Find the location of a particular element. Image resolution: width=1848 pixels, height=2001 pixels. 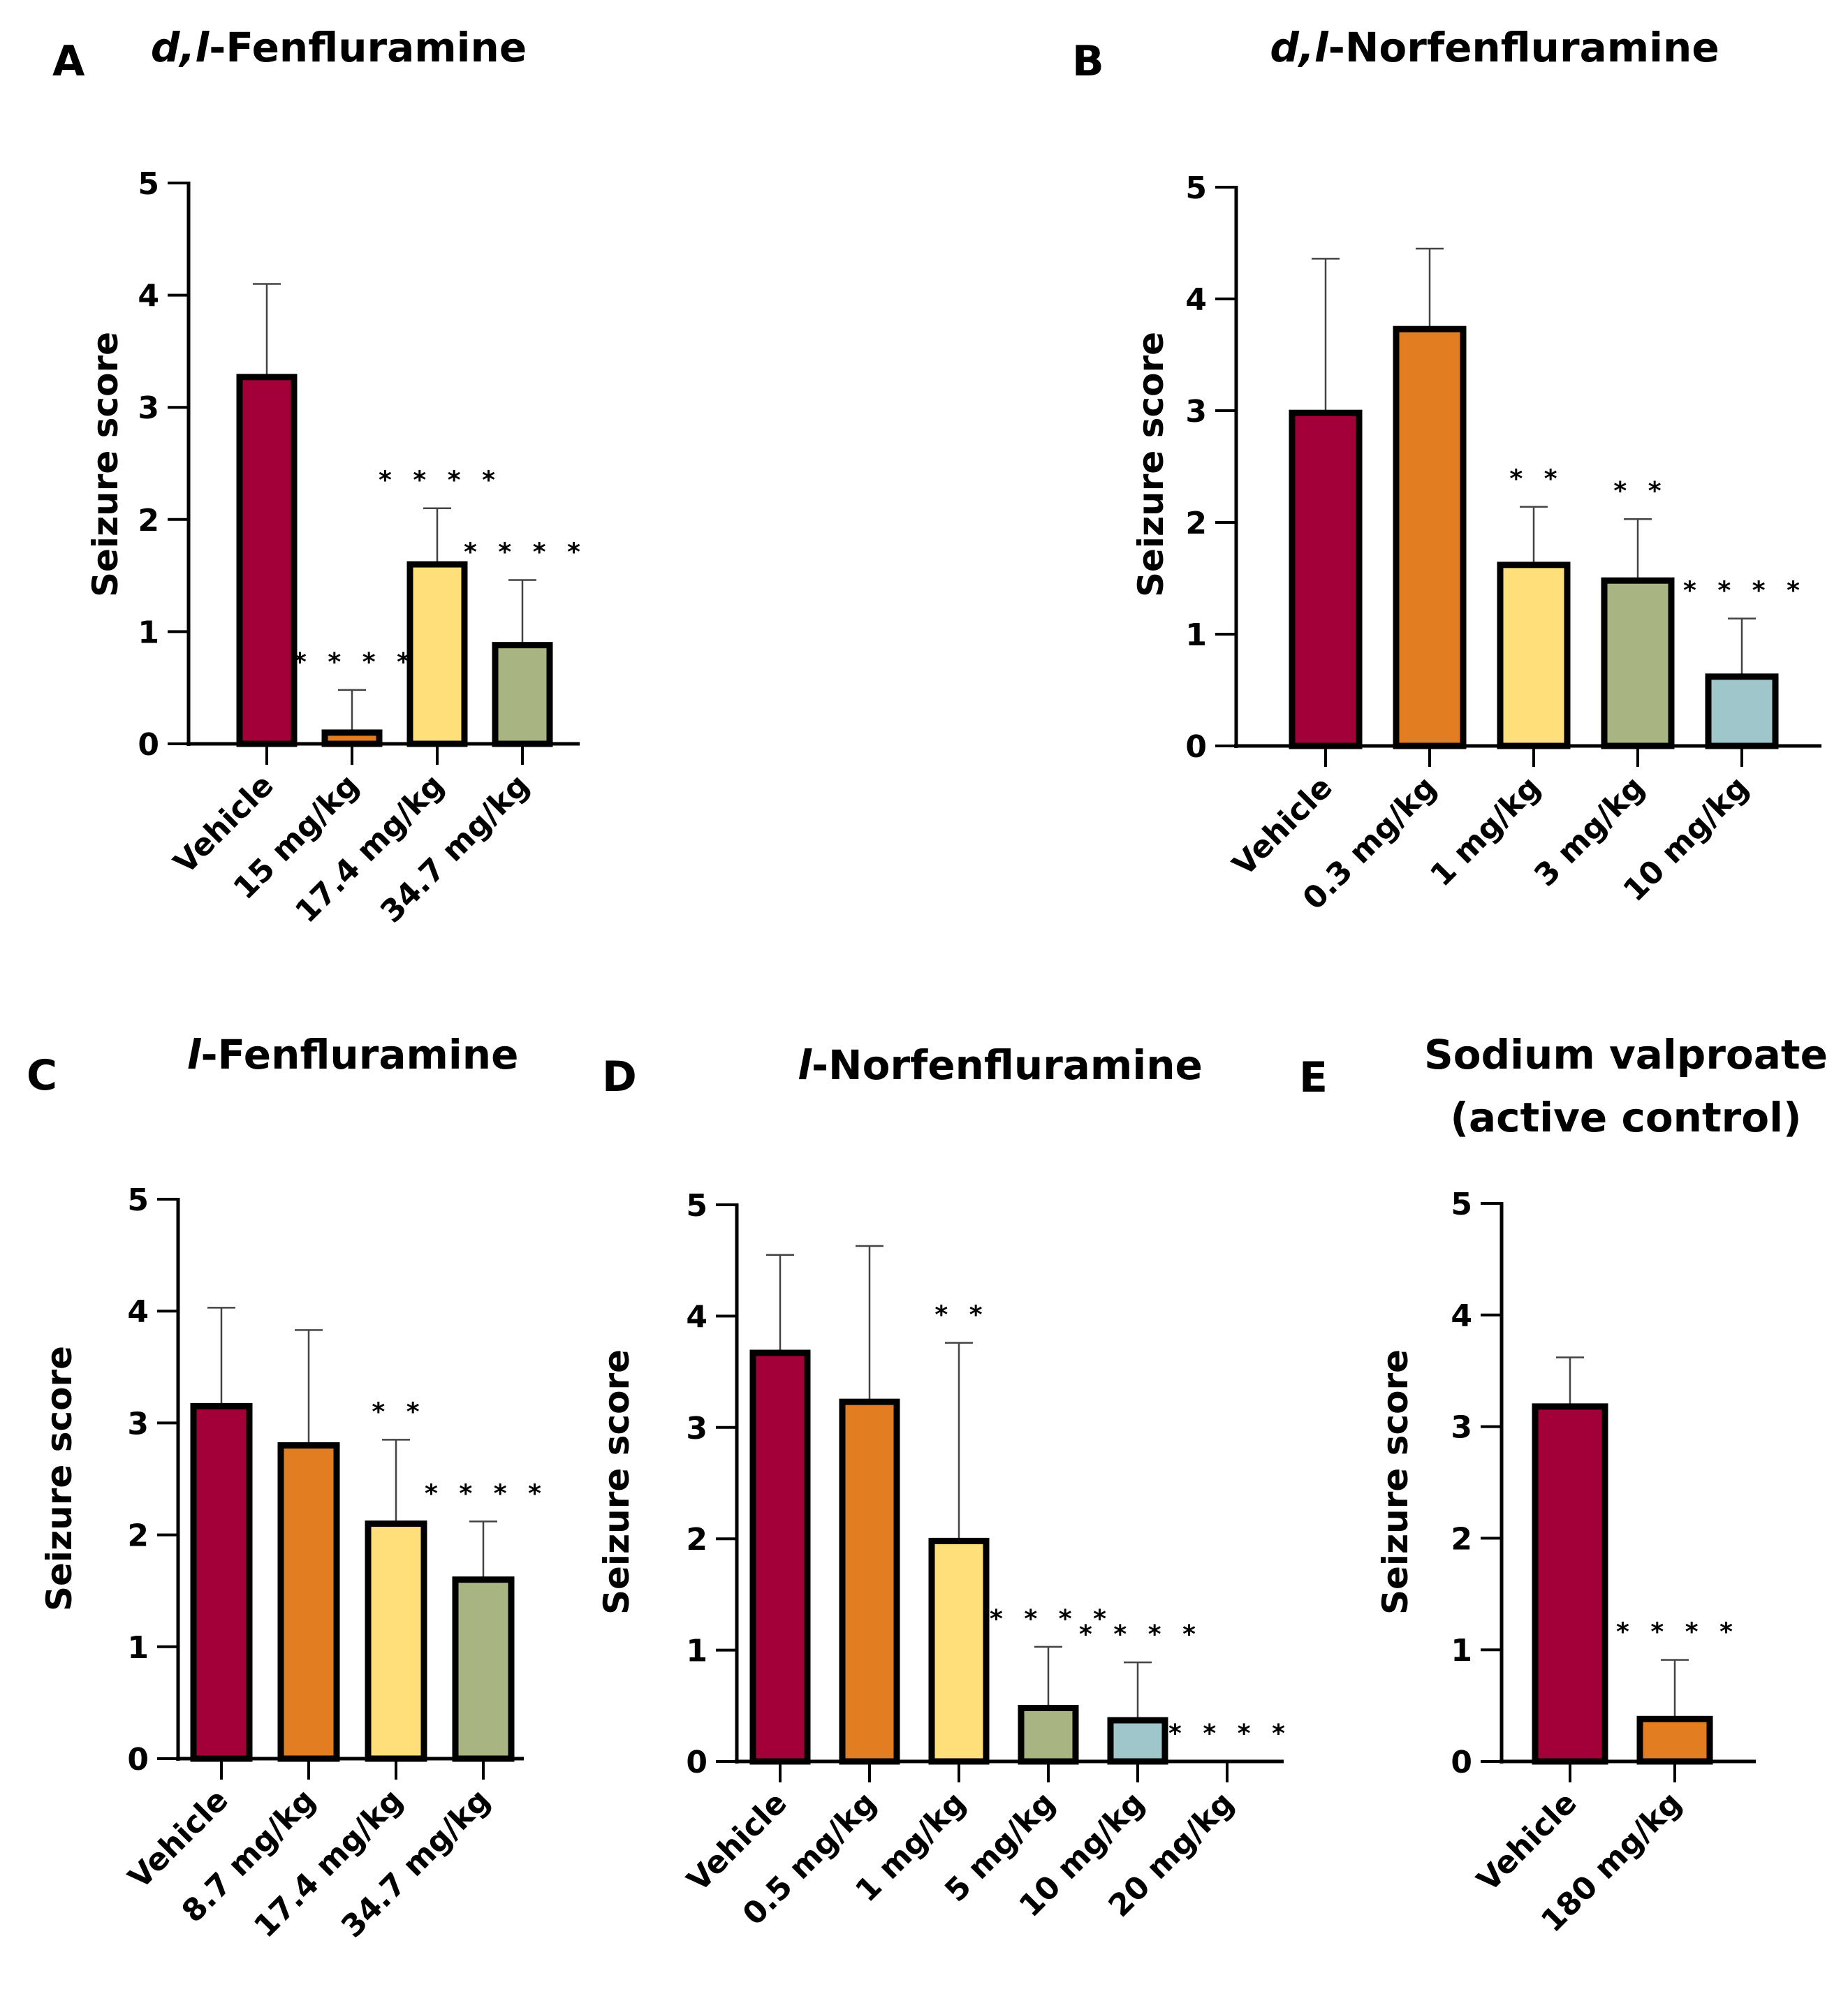

panel-letter: B is located at coordinates (1088, 61).